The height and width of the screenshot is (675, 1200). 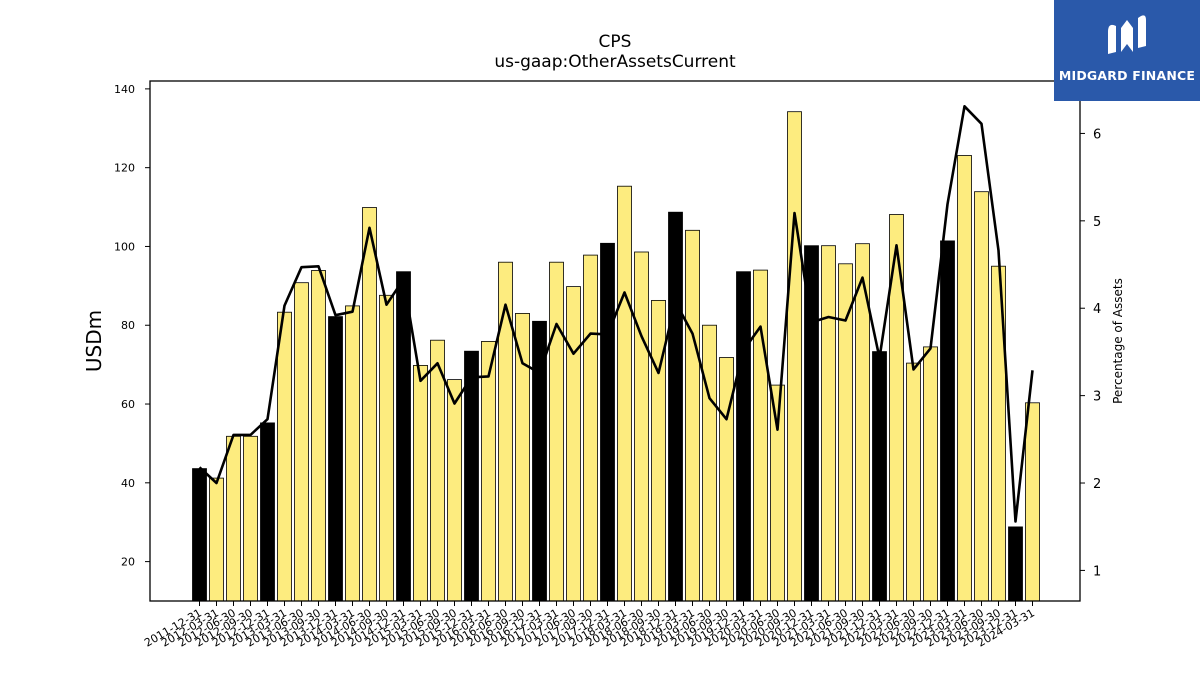 What do you see at coordinates (615, 62) in the screenshot?
I see `chart-subtitle: us-gaap:OtherAssetsCurrent` at bounding box center [615, 62].